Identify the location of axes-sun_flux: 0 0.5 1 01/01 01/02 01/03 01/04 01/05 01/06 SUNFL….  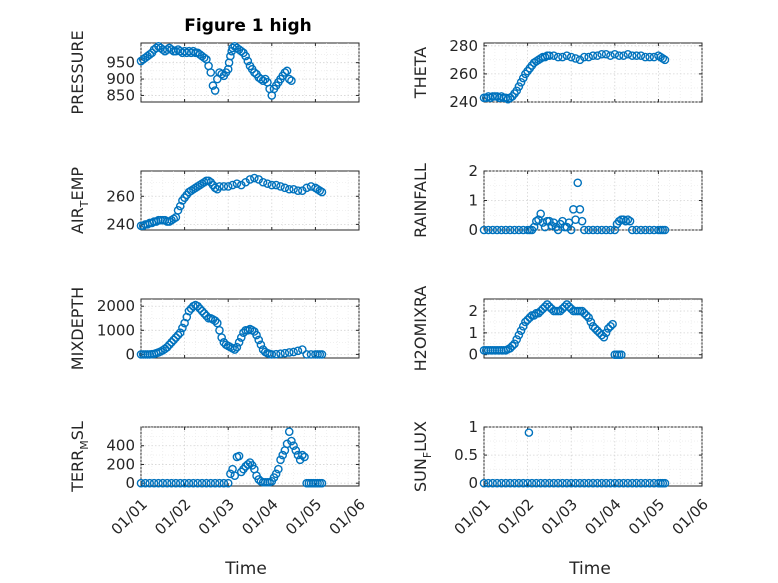
(561, 478).